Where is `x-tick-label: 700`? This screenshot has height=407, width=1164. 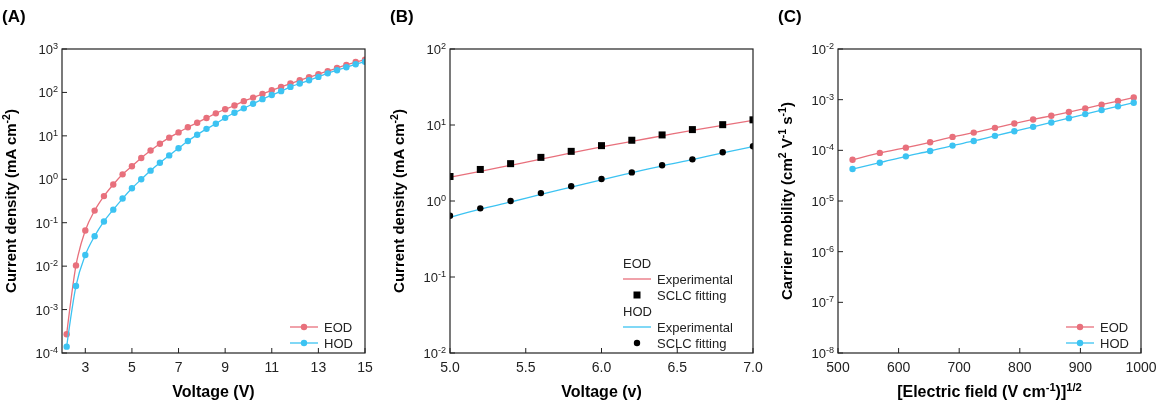
x-tick-label: 700 is located at coordinates (959, 367).